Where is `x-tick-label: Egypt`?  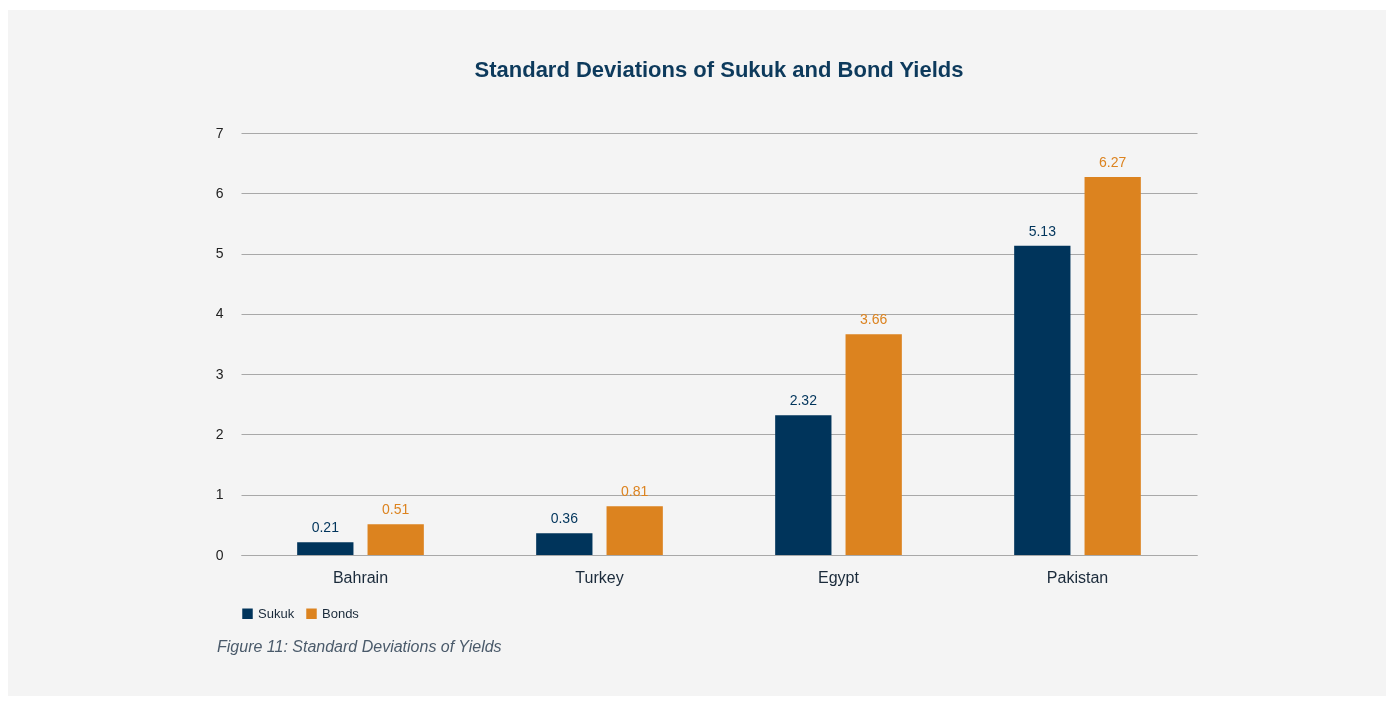 x-tick-label: Egypt is located at coordinates (839, 577).